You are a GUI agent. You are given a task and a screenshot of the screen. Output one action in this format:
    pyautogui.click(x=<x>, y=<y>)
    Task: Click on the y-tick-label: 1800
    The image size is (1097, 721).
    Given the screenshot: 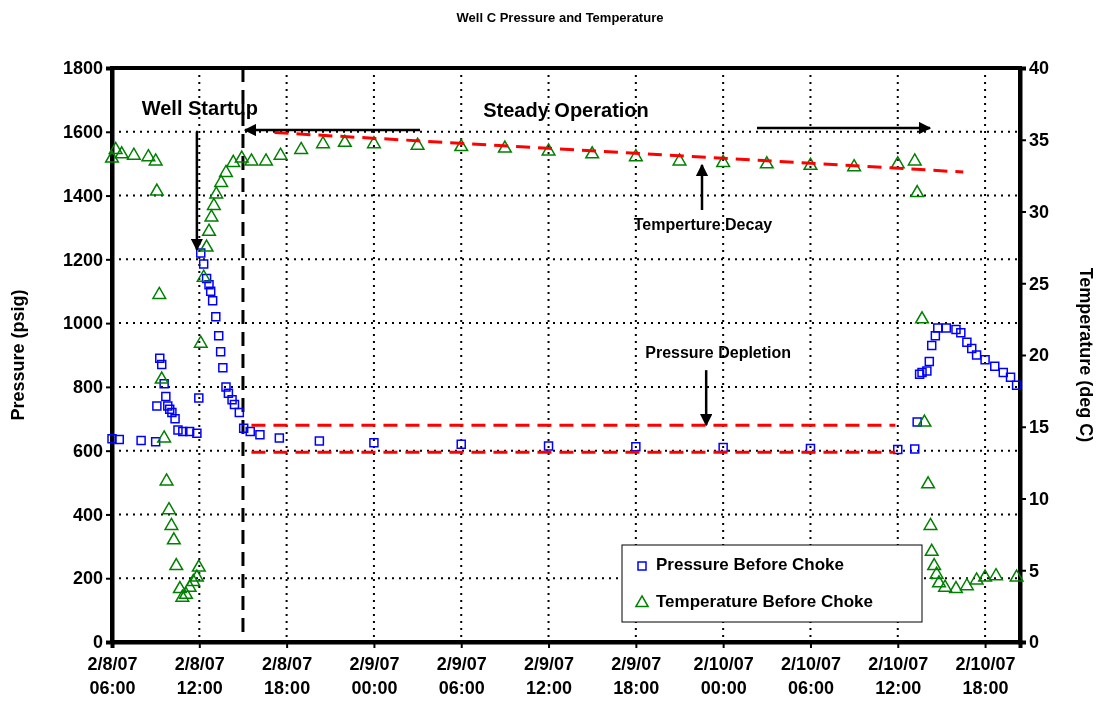 What is the action you would take?
    pyautogui.click(x=82, y=68)
    